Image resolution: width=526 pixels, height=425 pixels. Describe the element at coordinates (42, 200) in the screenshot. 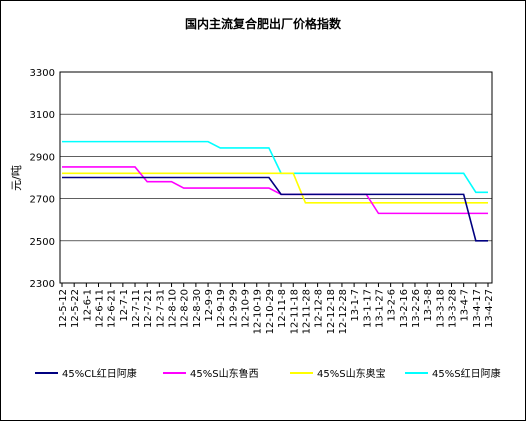

I see `y-tick-label: 2700` at that location.